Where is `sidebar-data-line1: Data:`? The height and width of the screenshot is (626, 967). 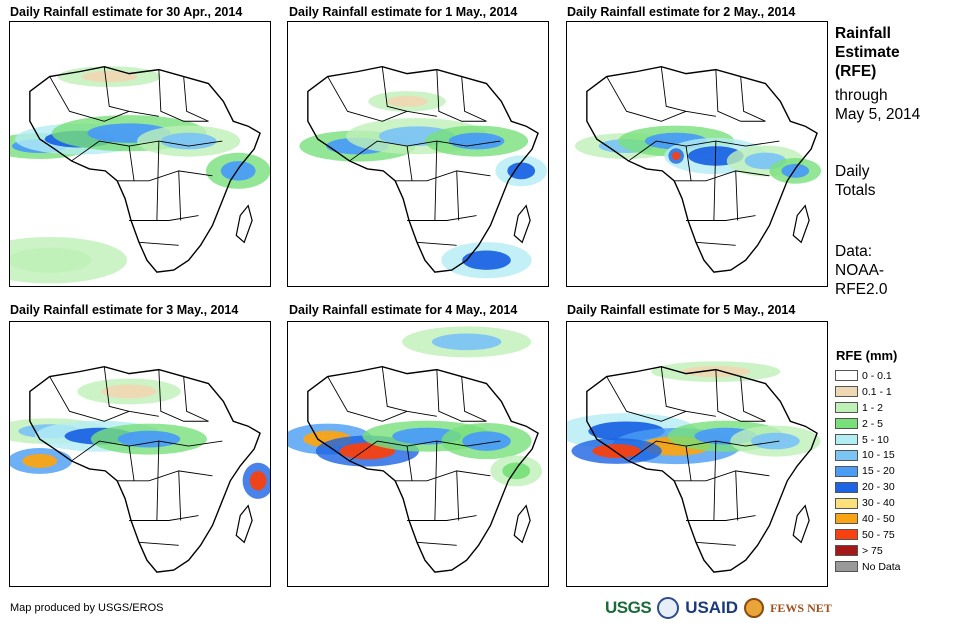 sidebar-data-line1: Data: is located at coordinates (854, 251).